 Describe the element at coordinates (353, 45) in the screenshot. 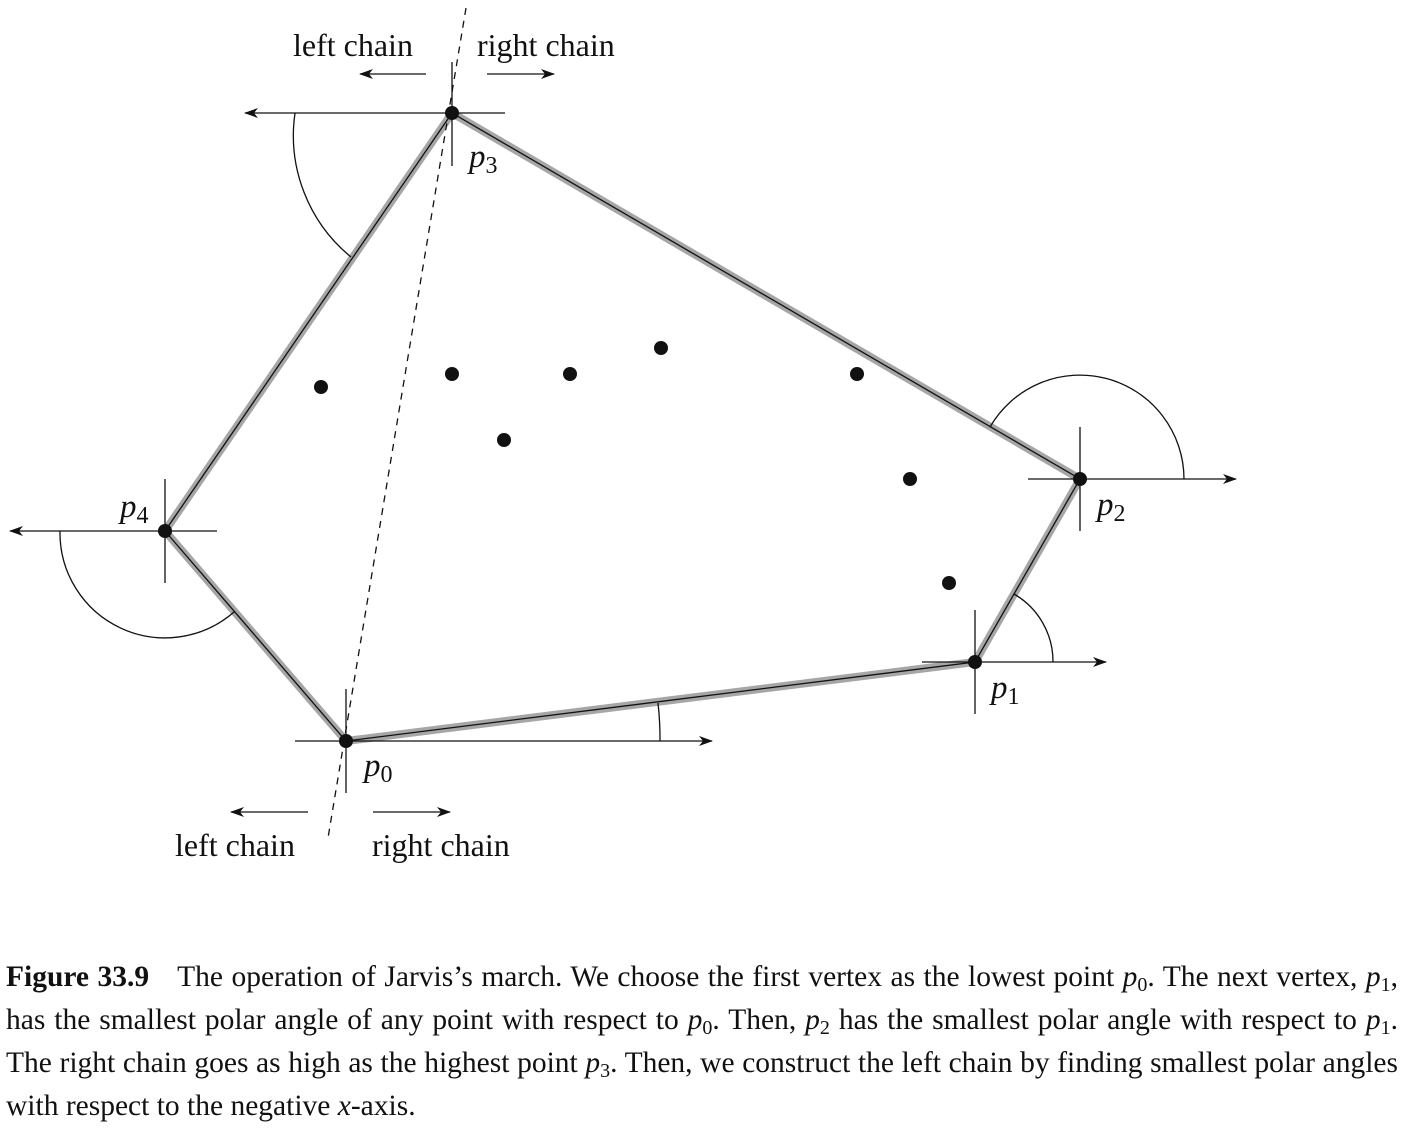

I see `top-left-chain-label: left chain` at that location.